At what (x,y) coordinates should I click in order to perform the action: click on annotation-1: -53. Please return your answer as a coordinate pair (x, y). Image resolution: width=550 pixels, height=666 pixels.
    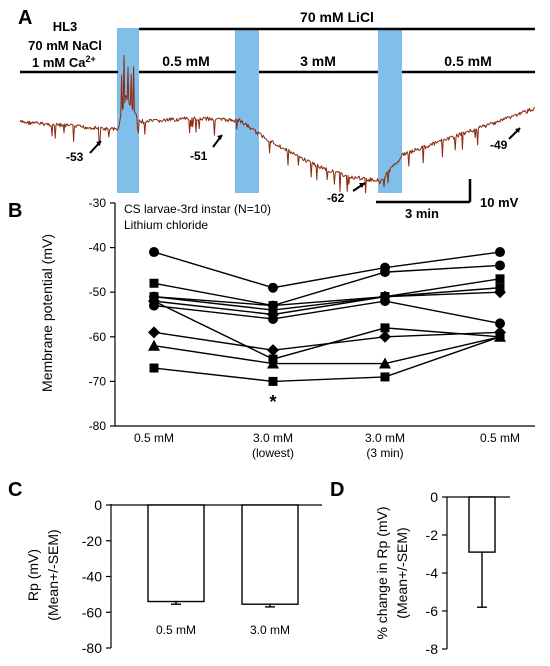
    Looking at the image, I should click on (75, 157).